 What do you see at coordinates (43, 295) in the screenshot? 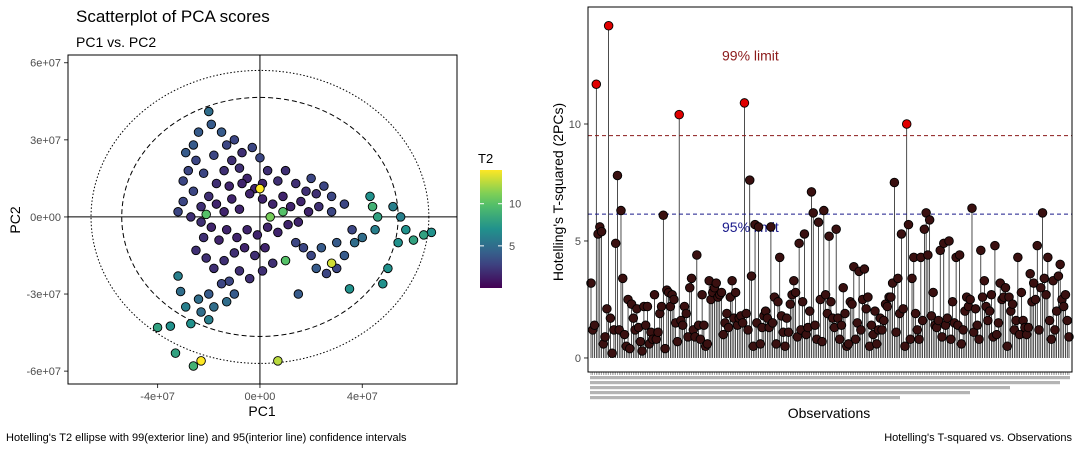
I see `y-tick-label: -3e+07` at bounding box center [43, 295].